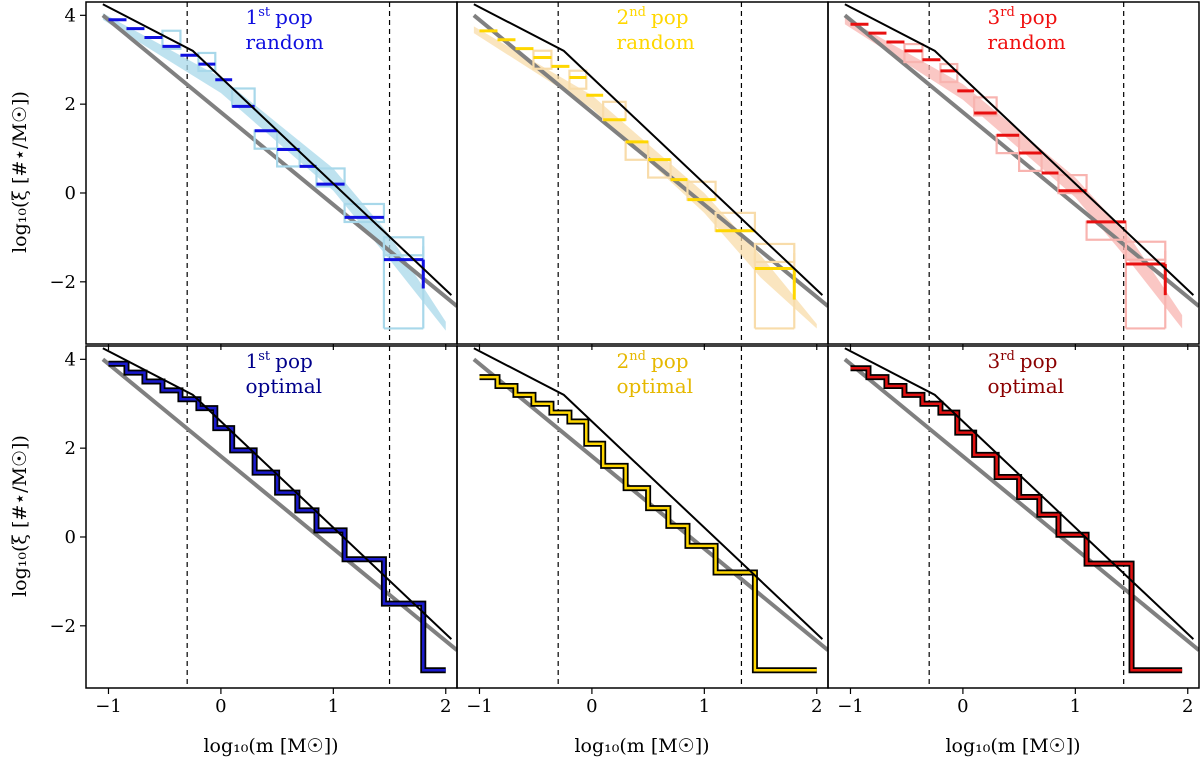  I want to click on panel-label-number-random-1: 1, so click(252, 17).